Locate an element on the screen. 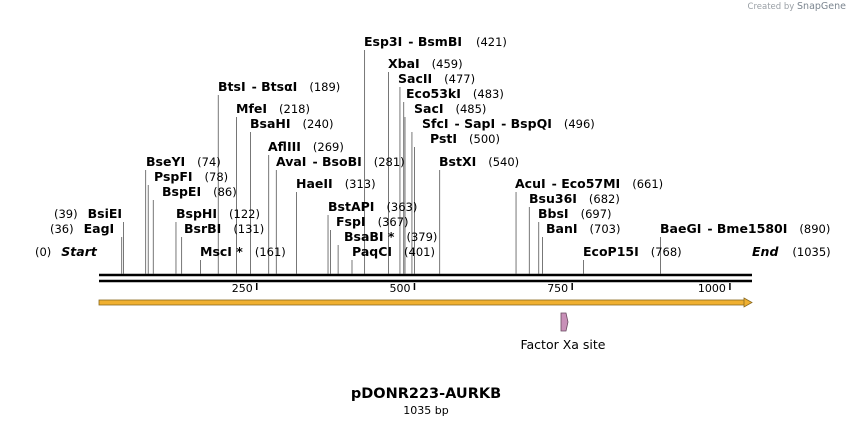  site-label-sfci: SfcI - SapI - BspQI (496) is located at coordinates (508, 123).